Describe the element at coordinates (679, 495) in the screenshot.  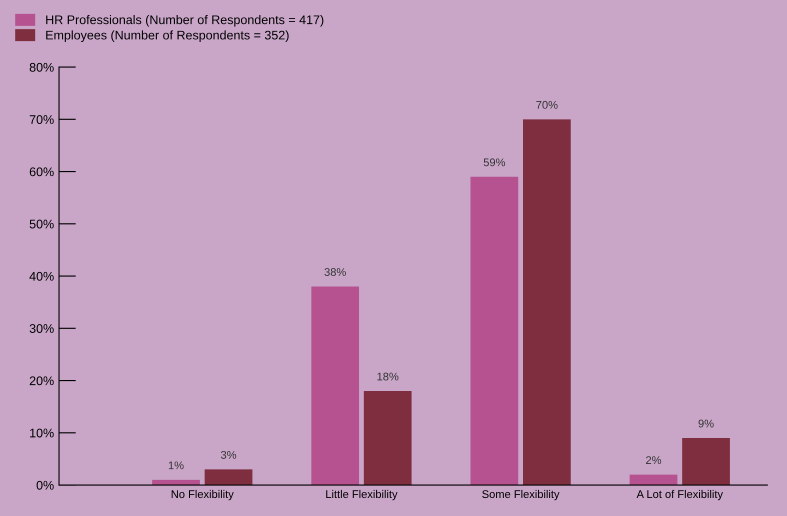
I see `x-tick-label: A Lot of Flexibility` at that location.